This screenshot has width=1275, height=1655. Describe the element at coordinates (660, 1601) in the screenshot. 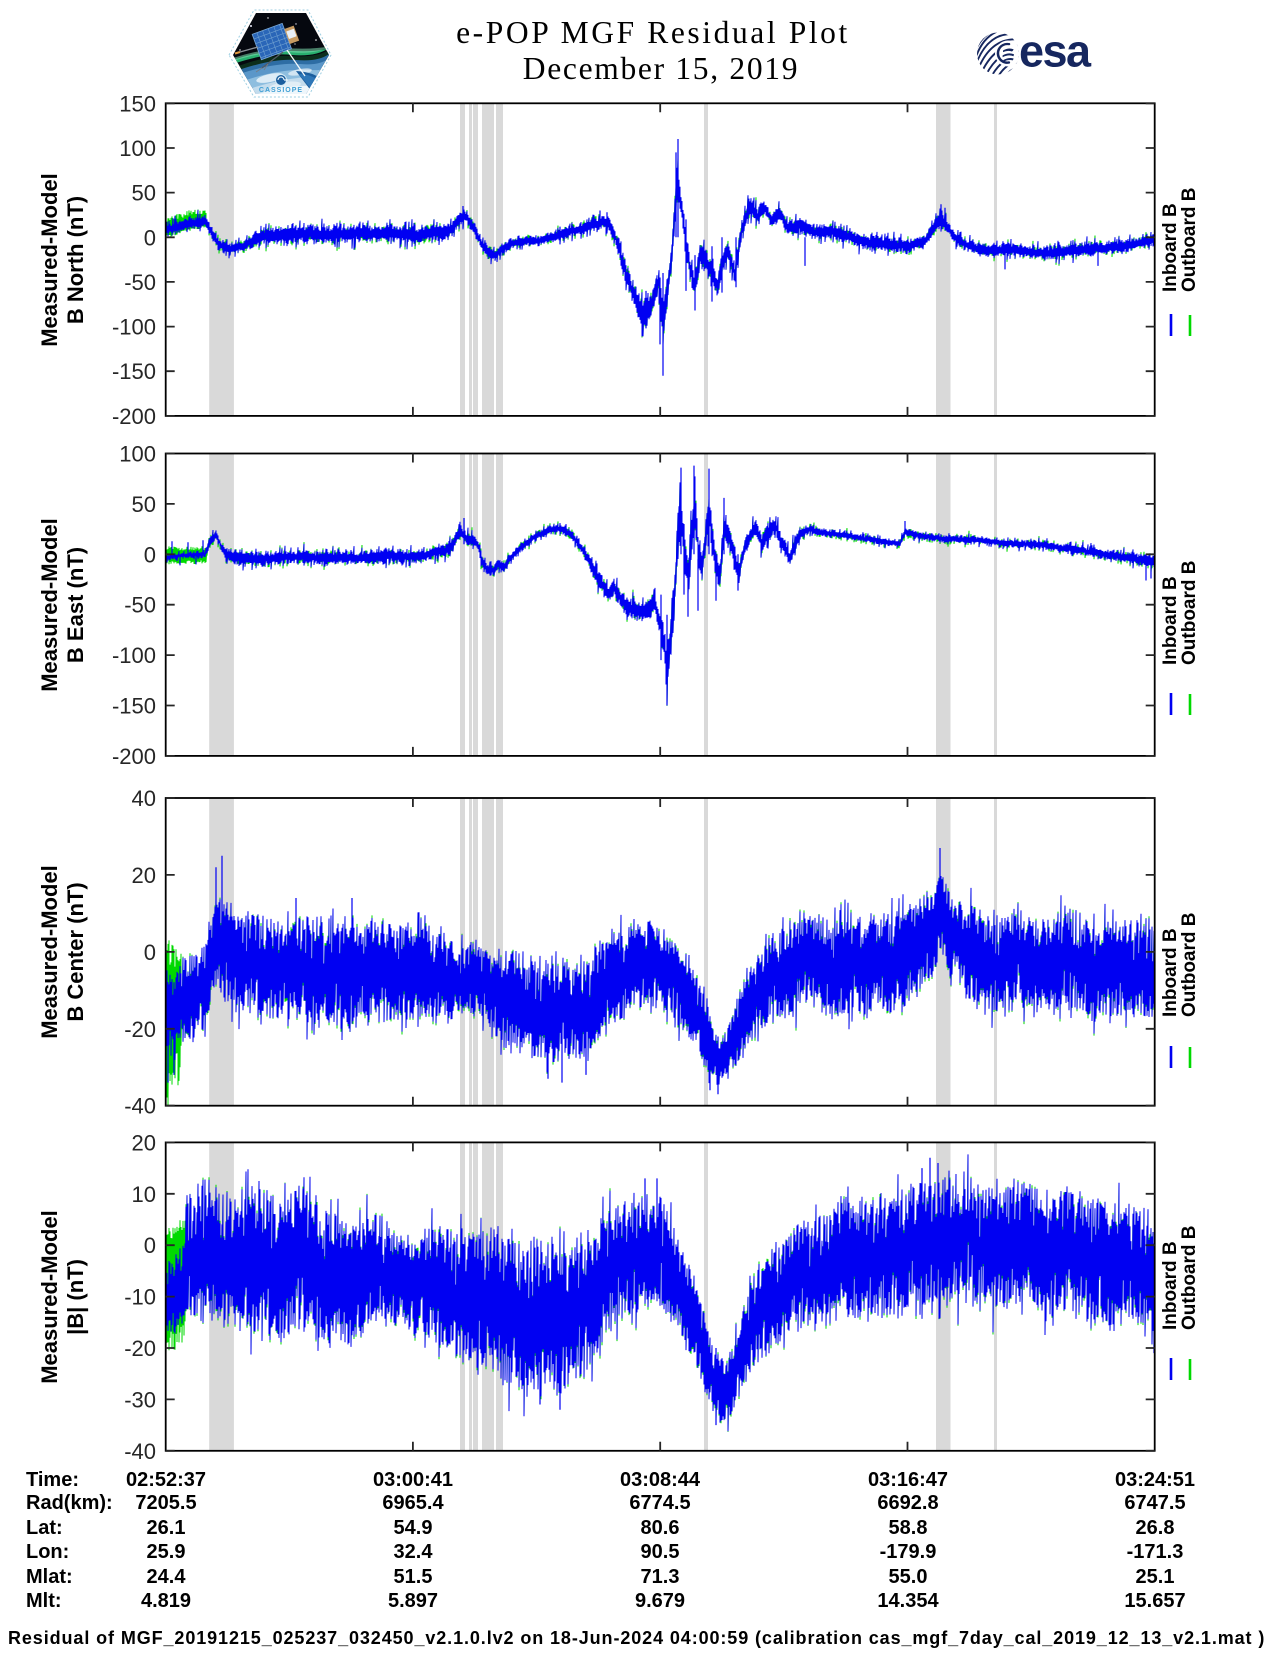

I see `svg-text: 9.679` at that location.